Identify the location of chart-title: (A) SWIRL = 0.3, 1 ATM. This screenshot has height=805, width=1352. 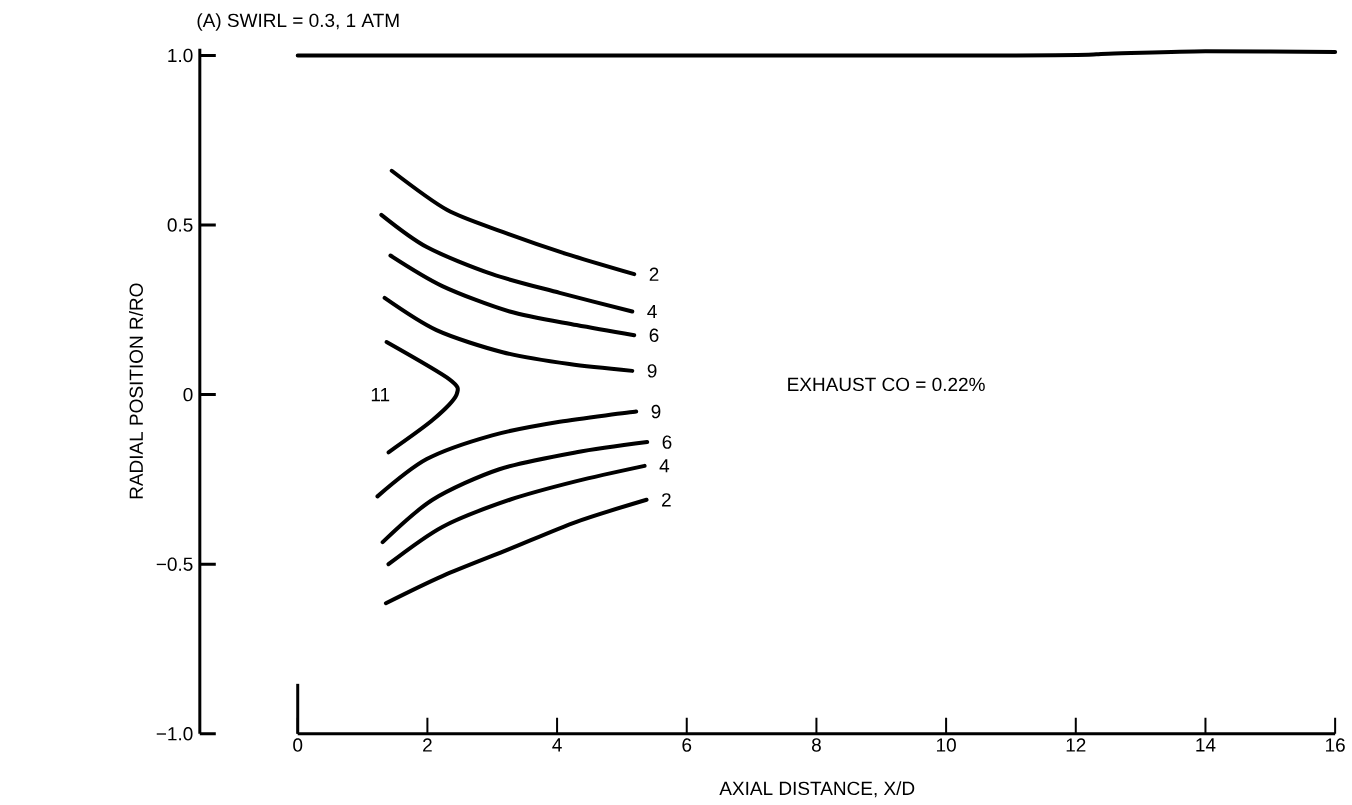
(298, 22).